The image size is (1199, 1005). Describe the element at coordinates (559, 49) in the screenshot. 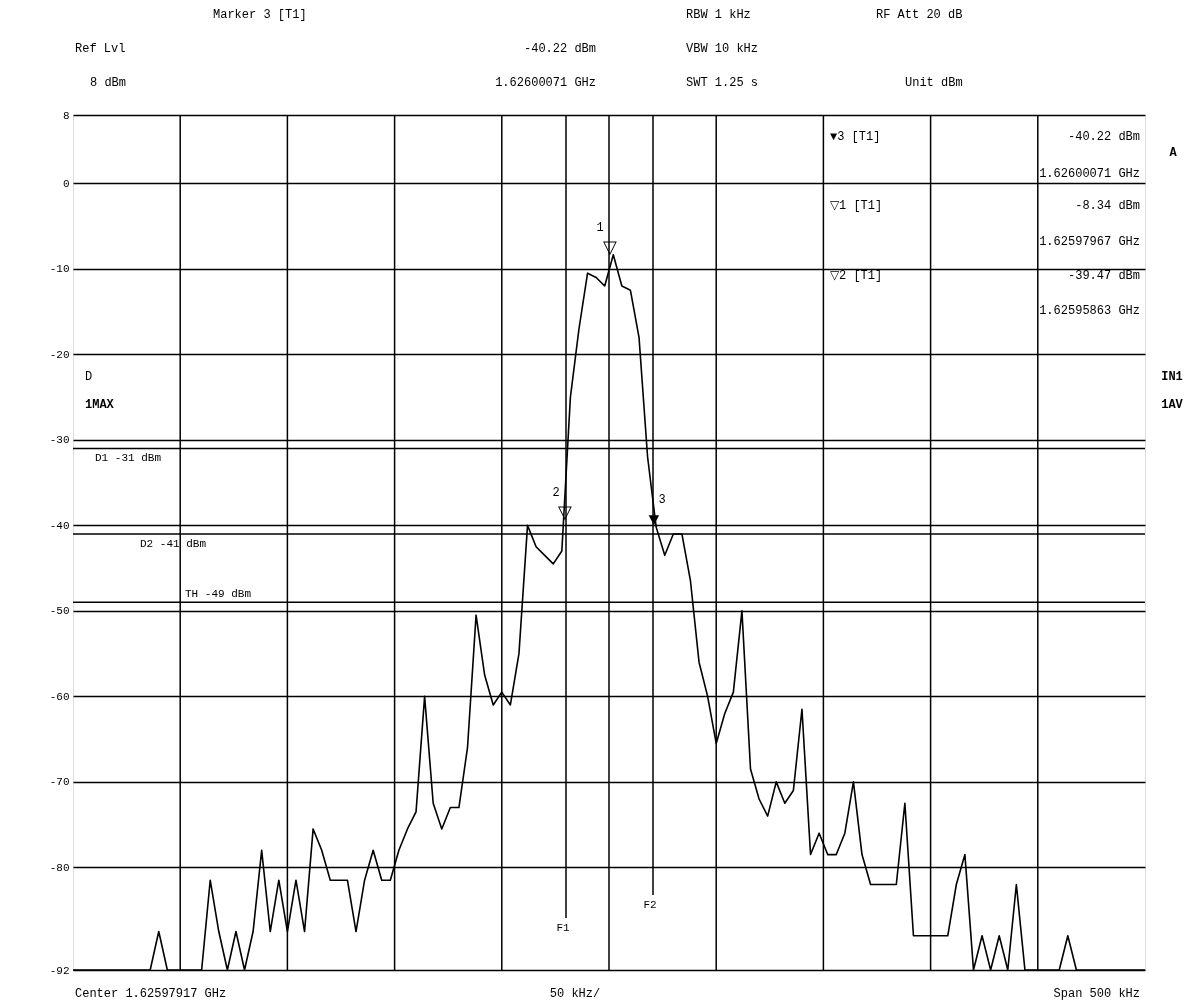

I see `text: -40.22 dBm` at that location.